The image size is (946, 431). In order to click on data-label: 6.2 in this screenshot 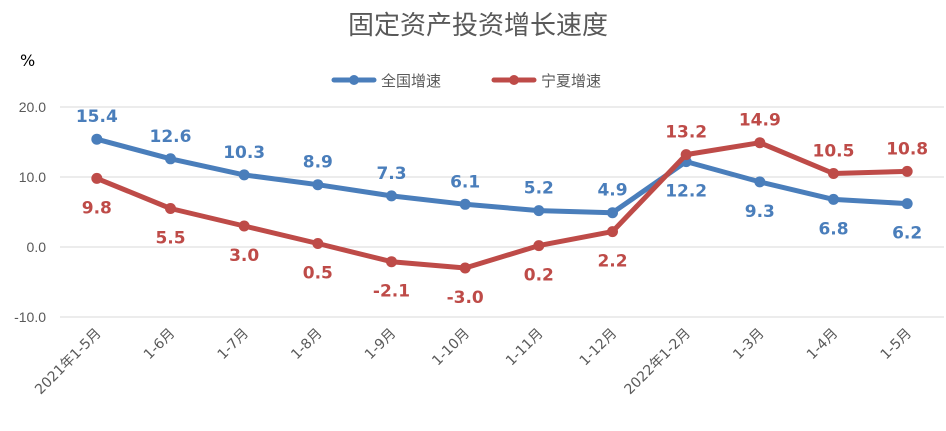, I will do `click(907, 234)`.